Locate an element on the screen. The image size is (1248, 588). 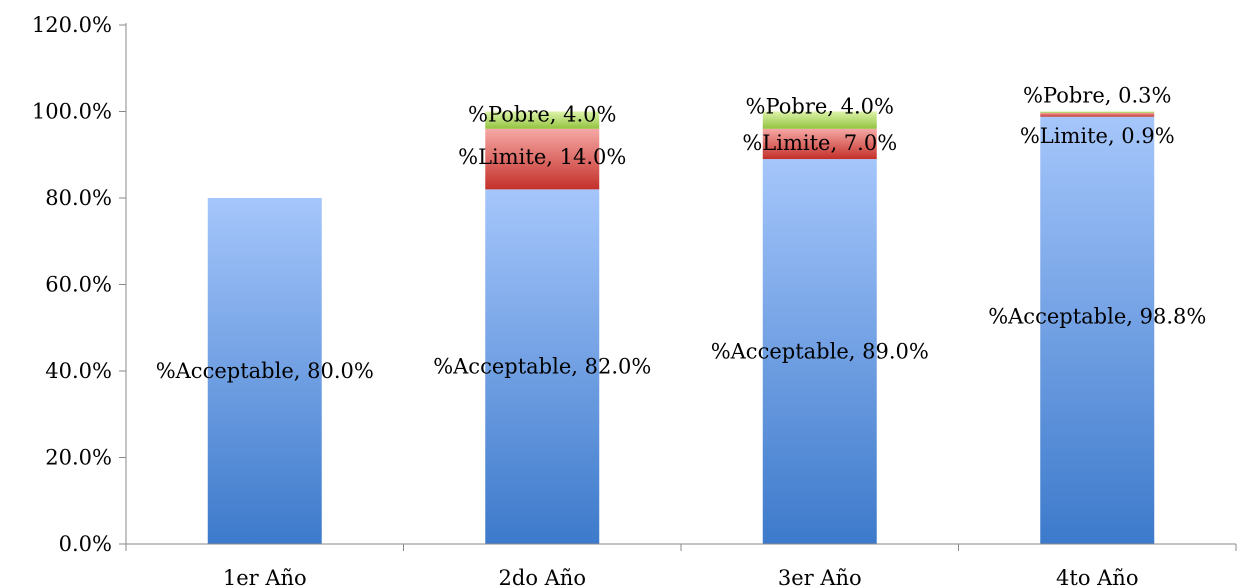
y-tick-label: 40.0% is located at coordinates (78, 371).